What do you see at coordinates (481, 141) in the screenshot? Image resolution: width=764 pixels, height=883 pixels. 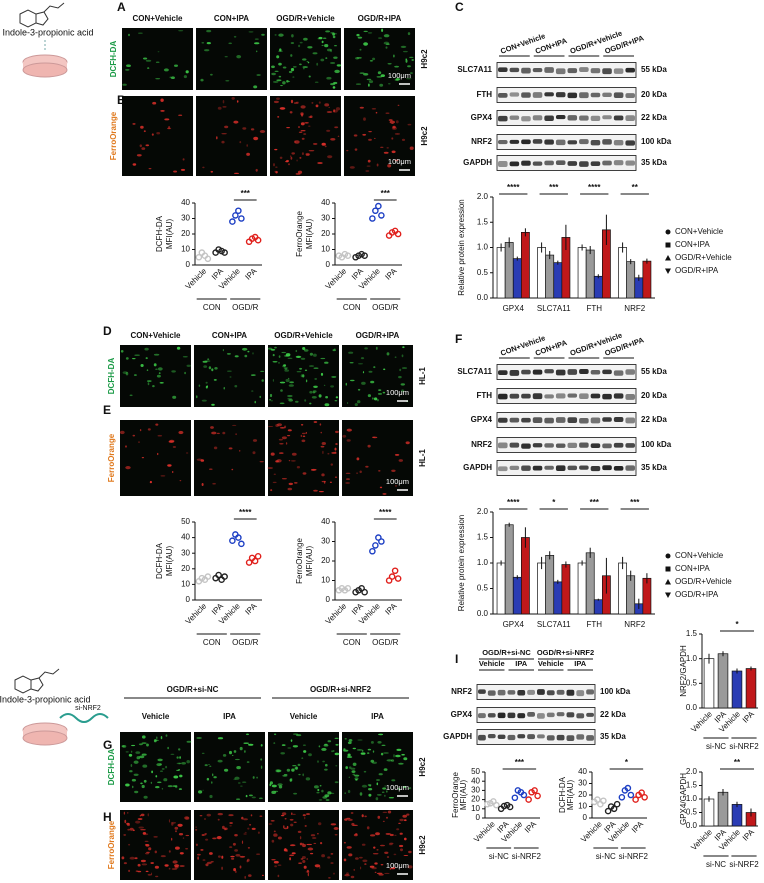 I see `protein-label: NRF2` at bounding box center [481, 141].